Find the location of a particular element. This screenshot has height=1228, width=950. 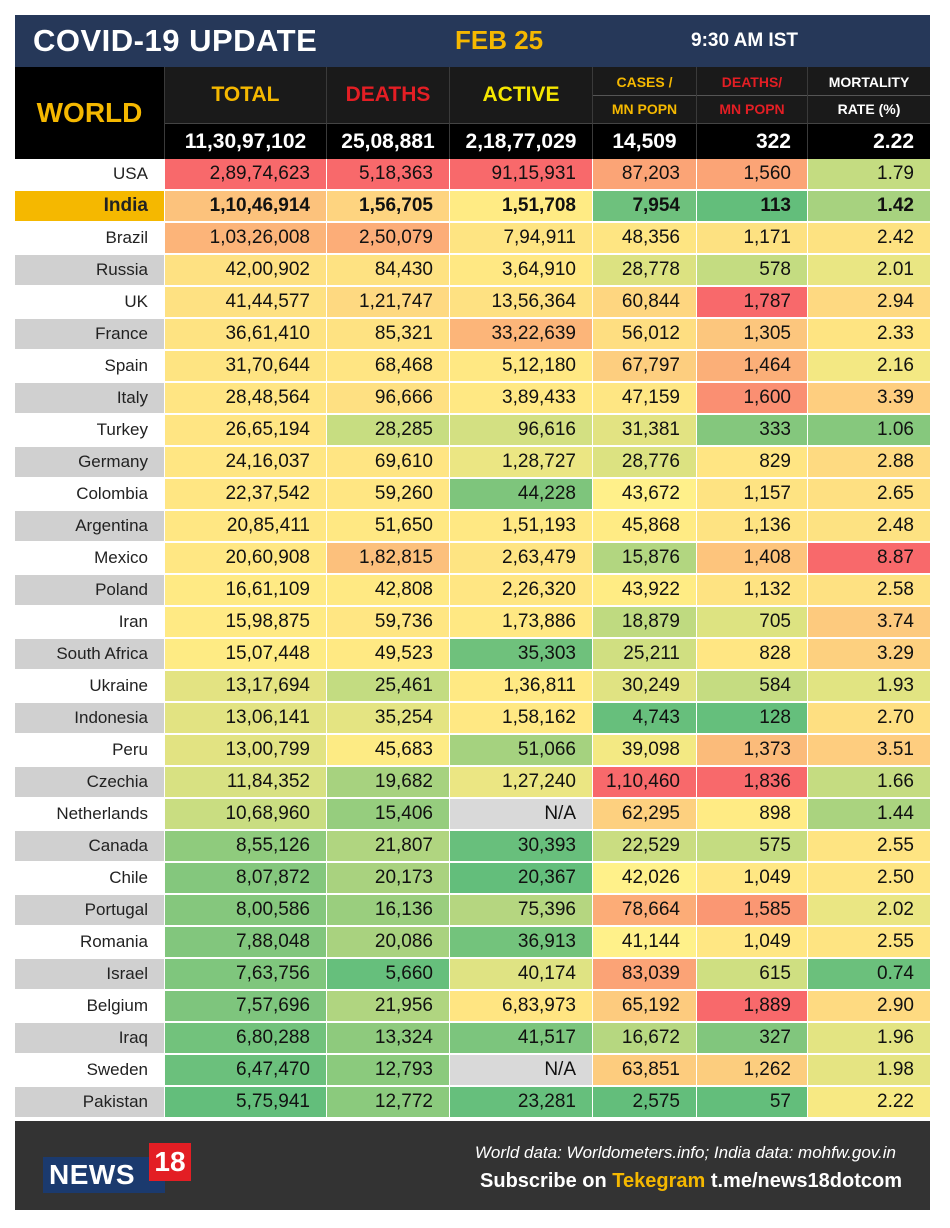

country-name: Indonesia is located at coordinates (90, 718).